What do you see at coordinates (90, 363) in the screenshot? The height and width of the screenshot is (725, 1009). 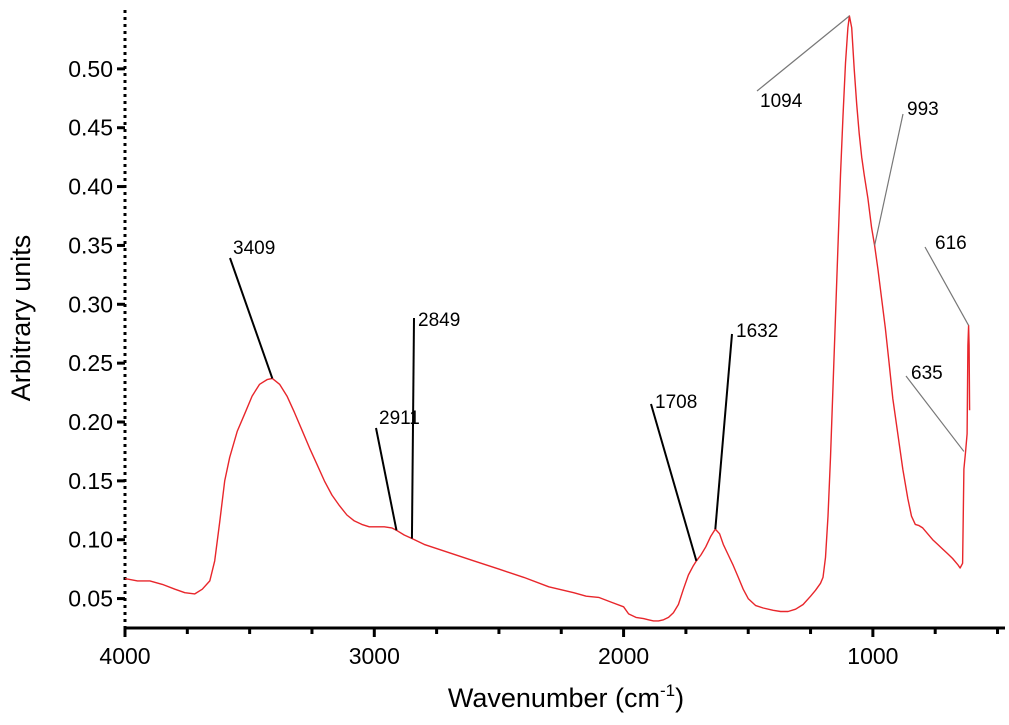 I see `y-tick-label: 0.25` at bounding box center [90, 363].